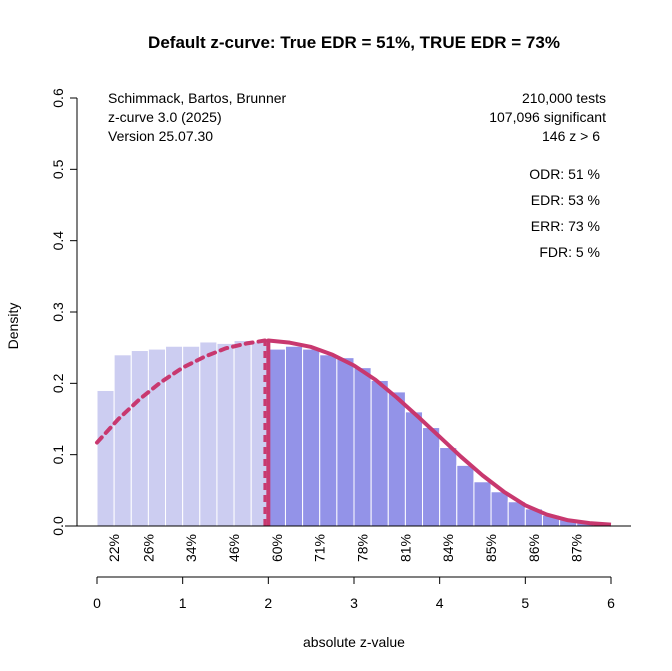 Image resolution: width=672 pixels, height=671 pixels. I want to click on density-curve-nonsignificant, so click(181, 391).